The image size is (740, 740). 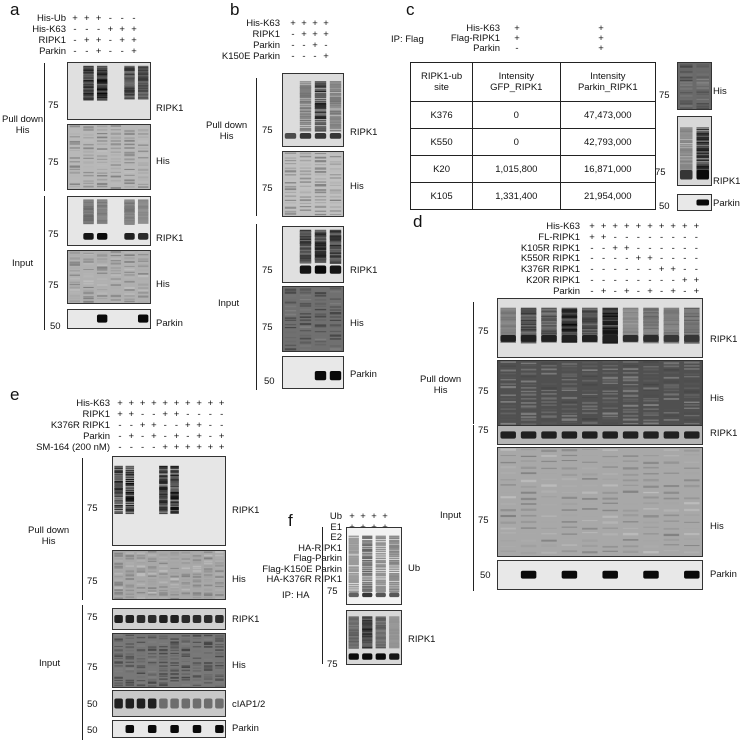 I want to click on sign-d-4-5: -, so click(x=650, y=270).